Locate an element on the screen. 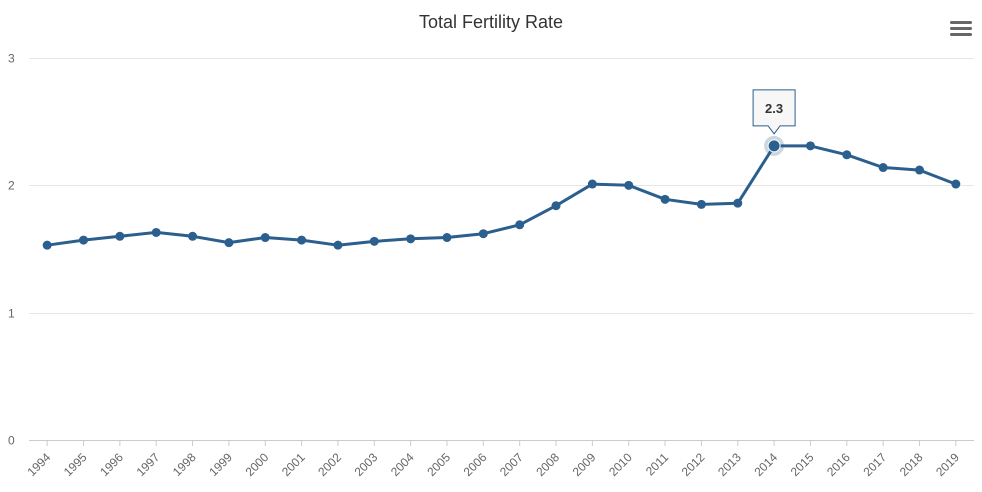 The height and width of the screenshot is (492, 982). tooltip-box is located at coordinates (774, 112).